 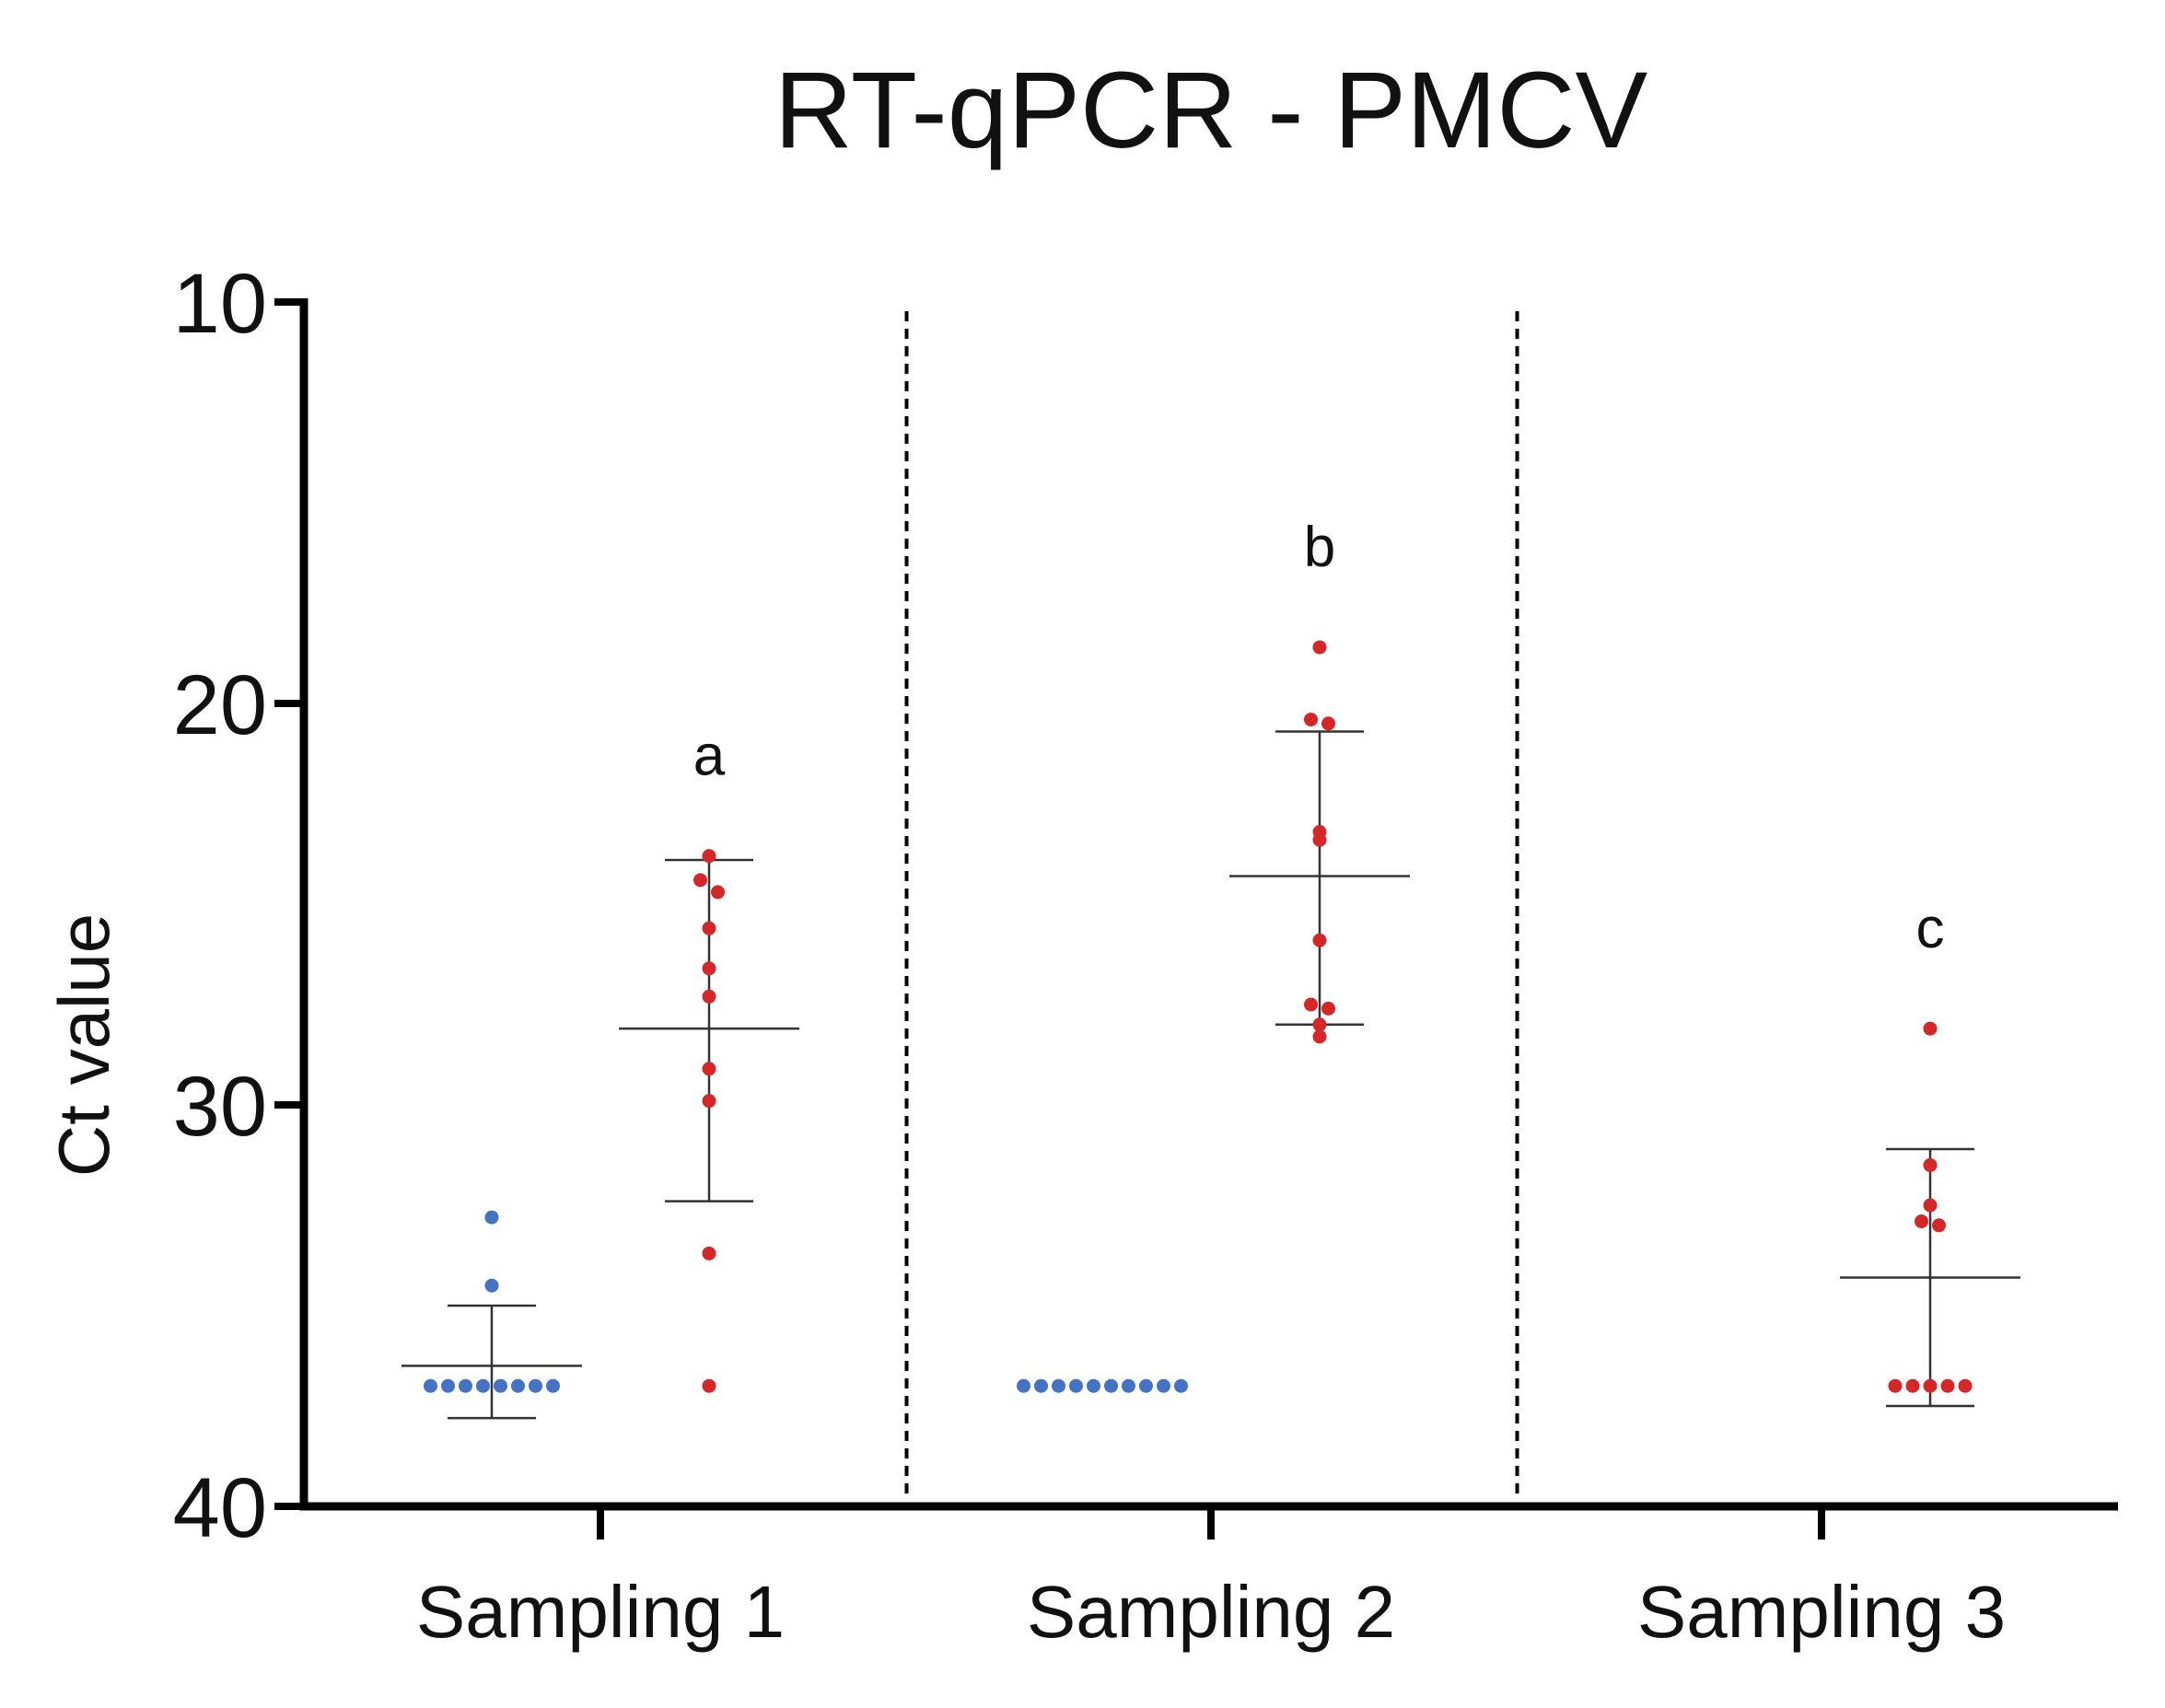 I want to click on significance-letter: b, so click(x=1319, y=547).